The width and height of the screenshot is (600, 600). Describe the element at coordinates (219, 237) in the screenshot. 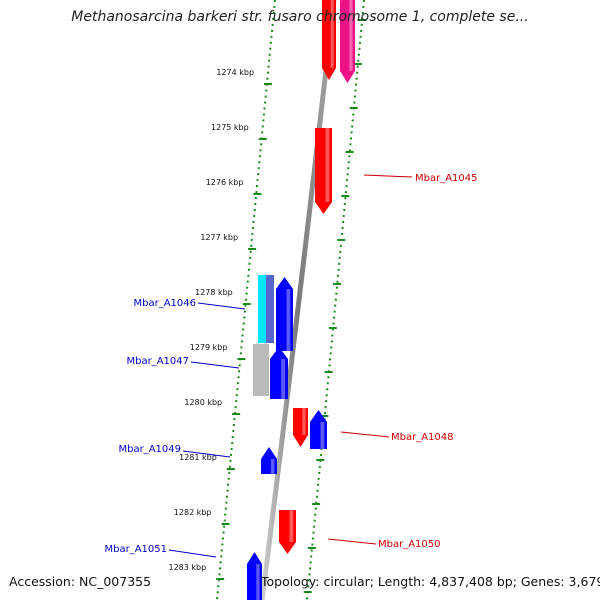

I see `kbp-tick-label: 1277 kbp` at that location.